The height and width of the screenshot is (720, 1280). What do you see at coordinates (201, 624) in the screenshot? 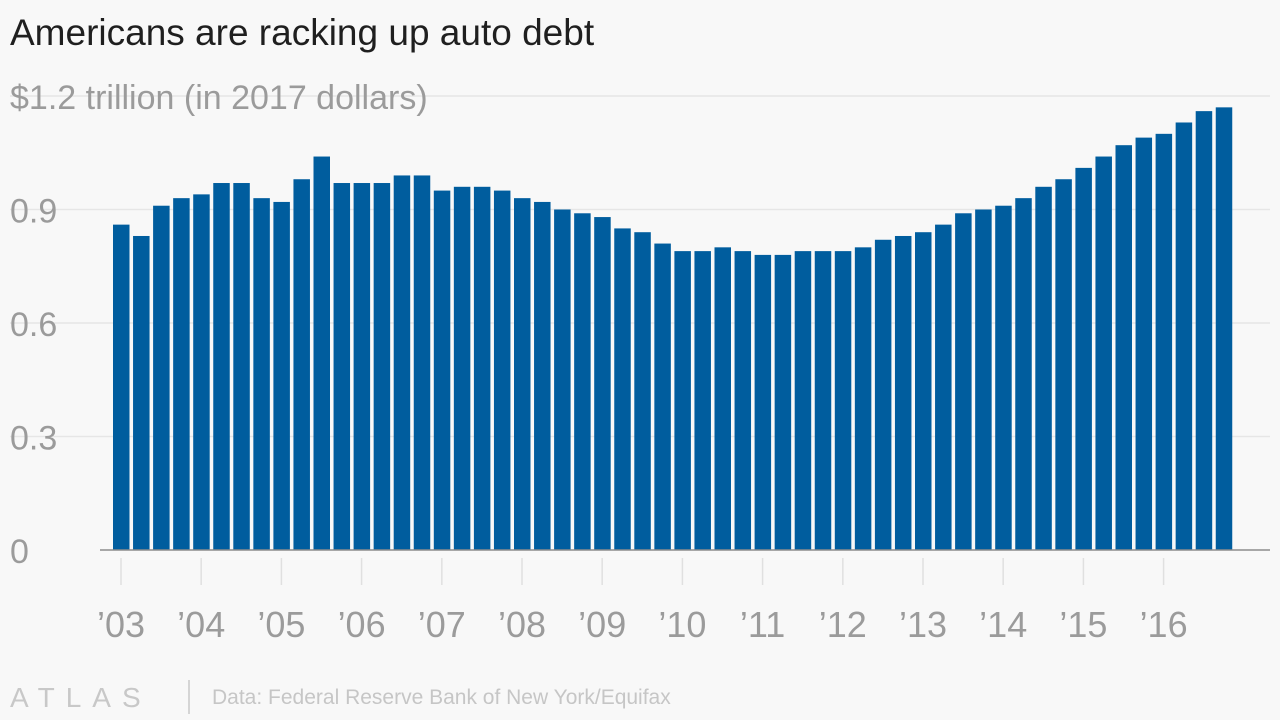
I see `x-tick-label: ’04` at bounding box center [201, 624].